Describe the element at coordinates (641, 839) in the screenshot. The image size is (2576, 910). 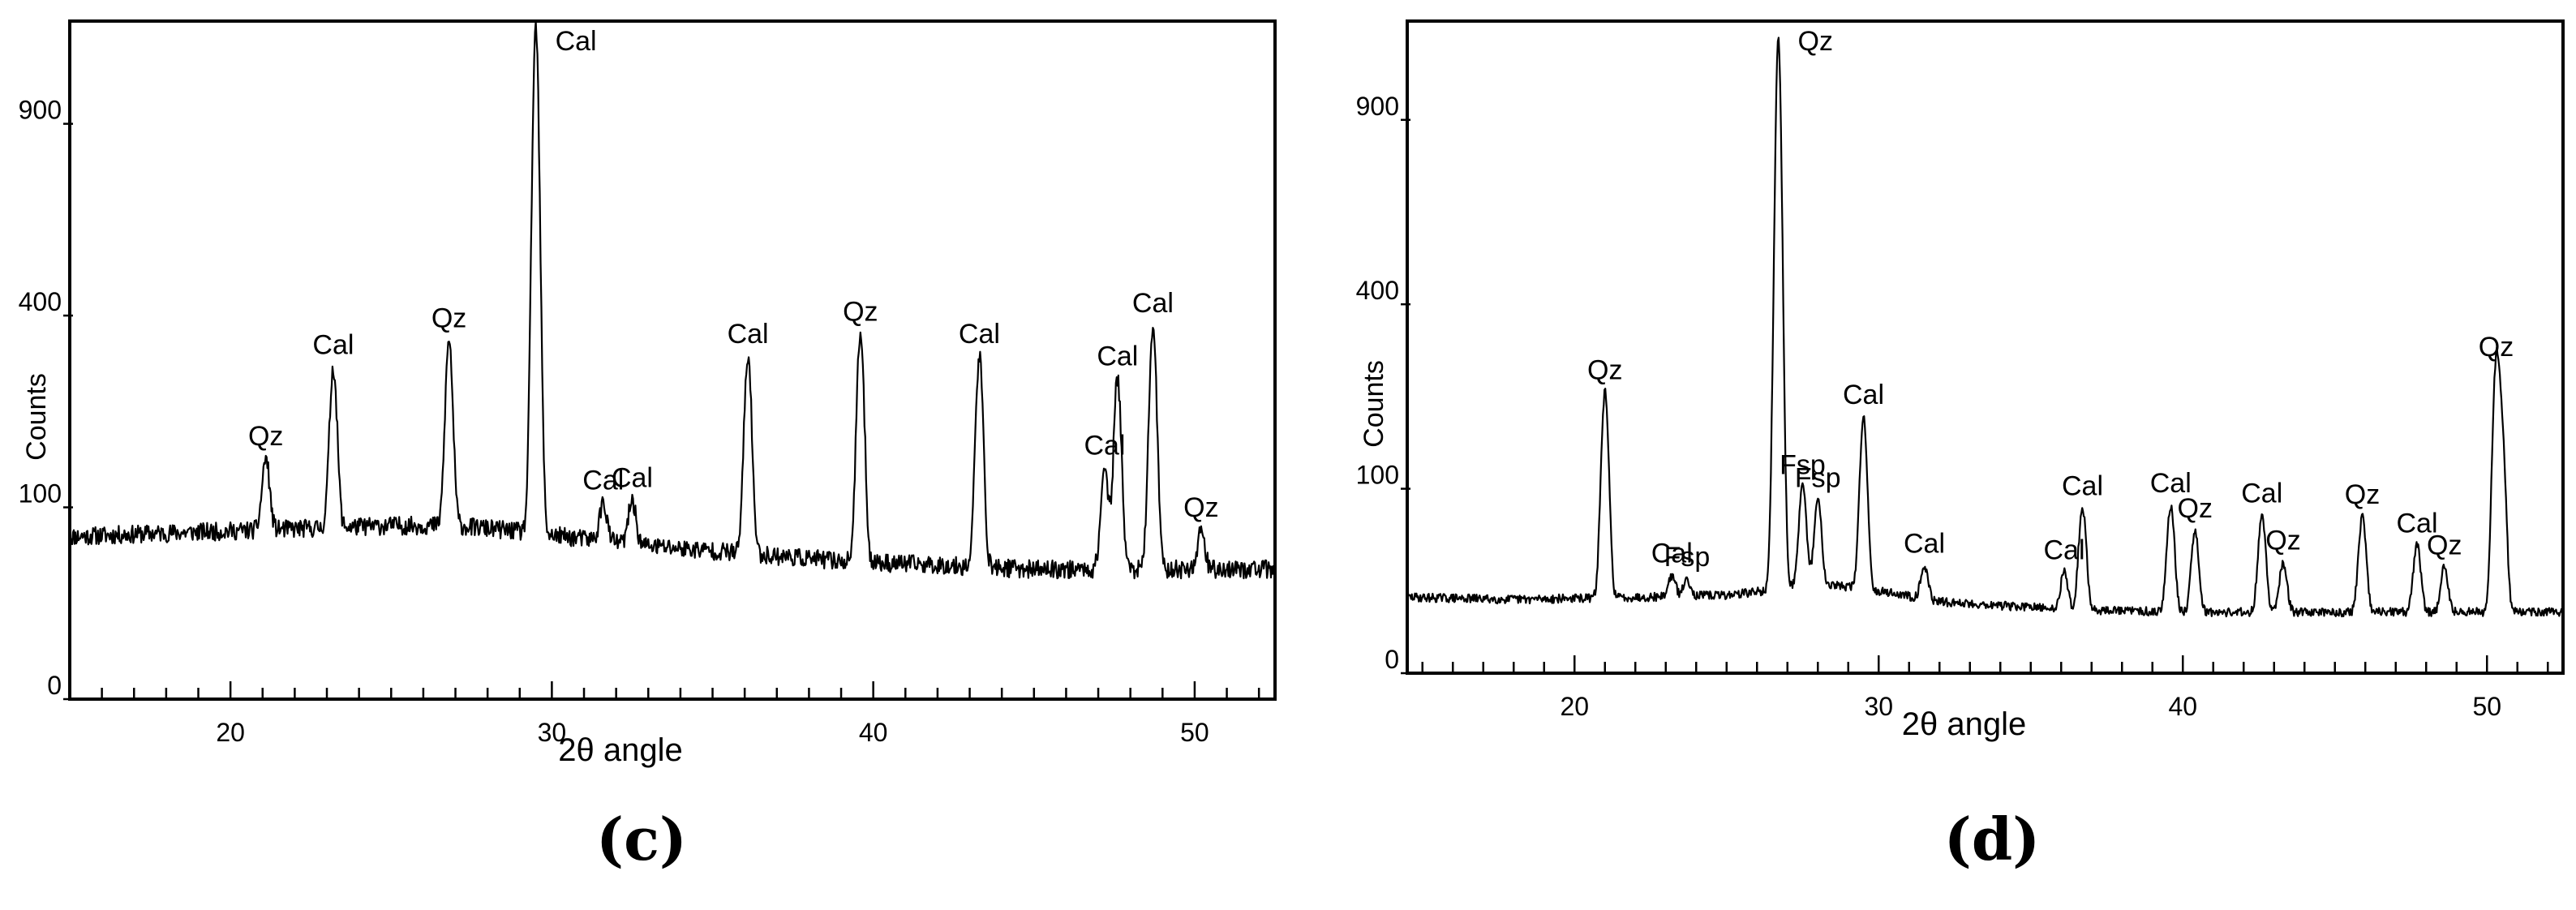
I see `panel-label: (c)` at that location.